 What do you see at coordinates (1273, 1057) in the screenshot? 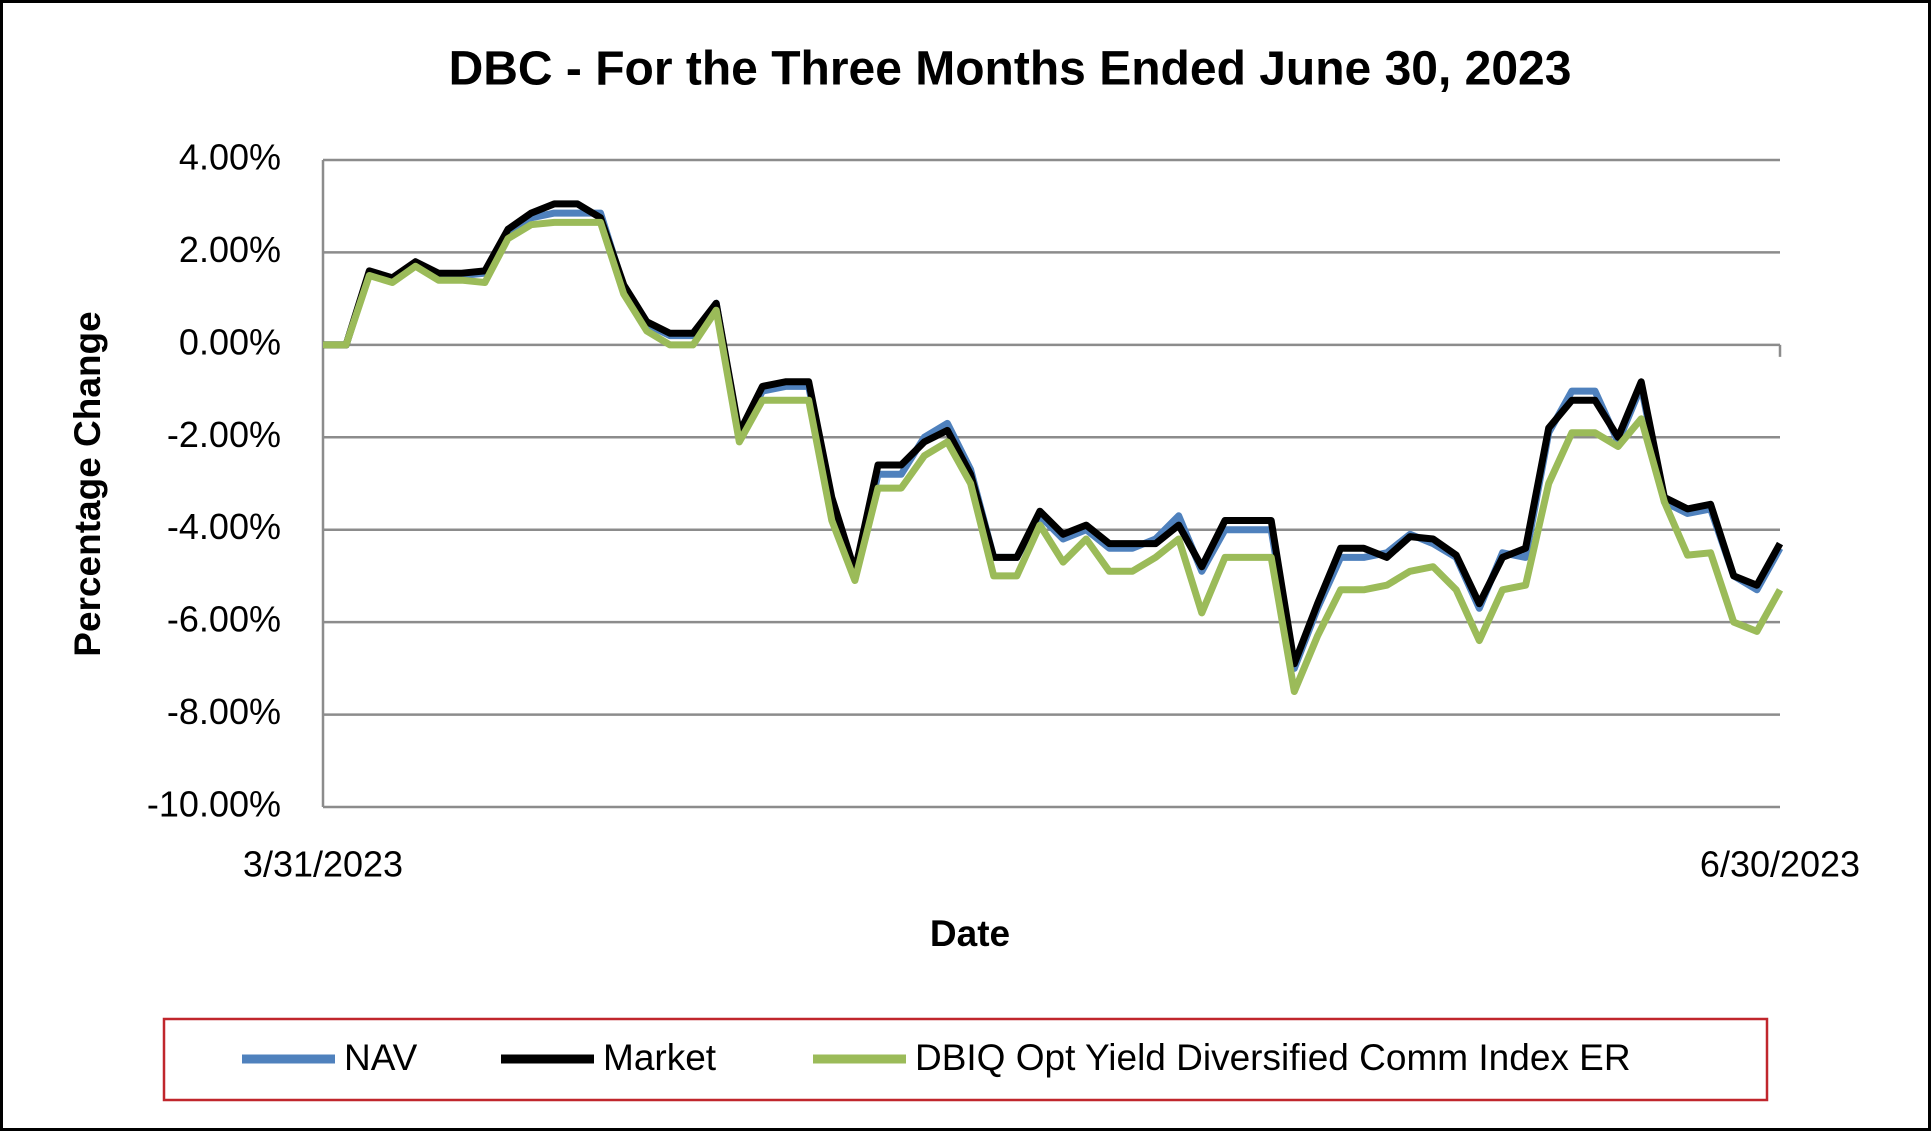
I see `legend-label: DBIQ Opt Yield Diversified Comm Index ER` at bounding box center [1273, 1057].